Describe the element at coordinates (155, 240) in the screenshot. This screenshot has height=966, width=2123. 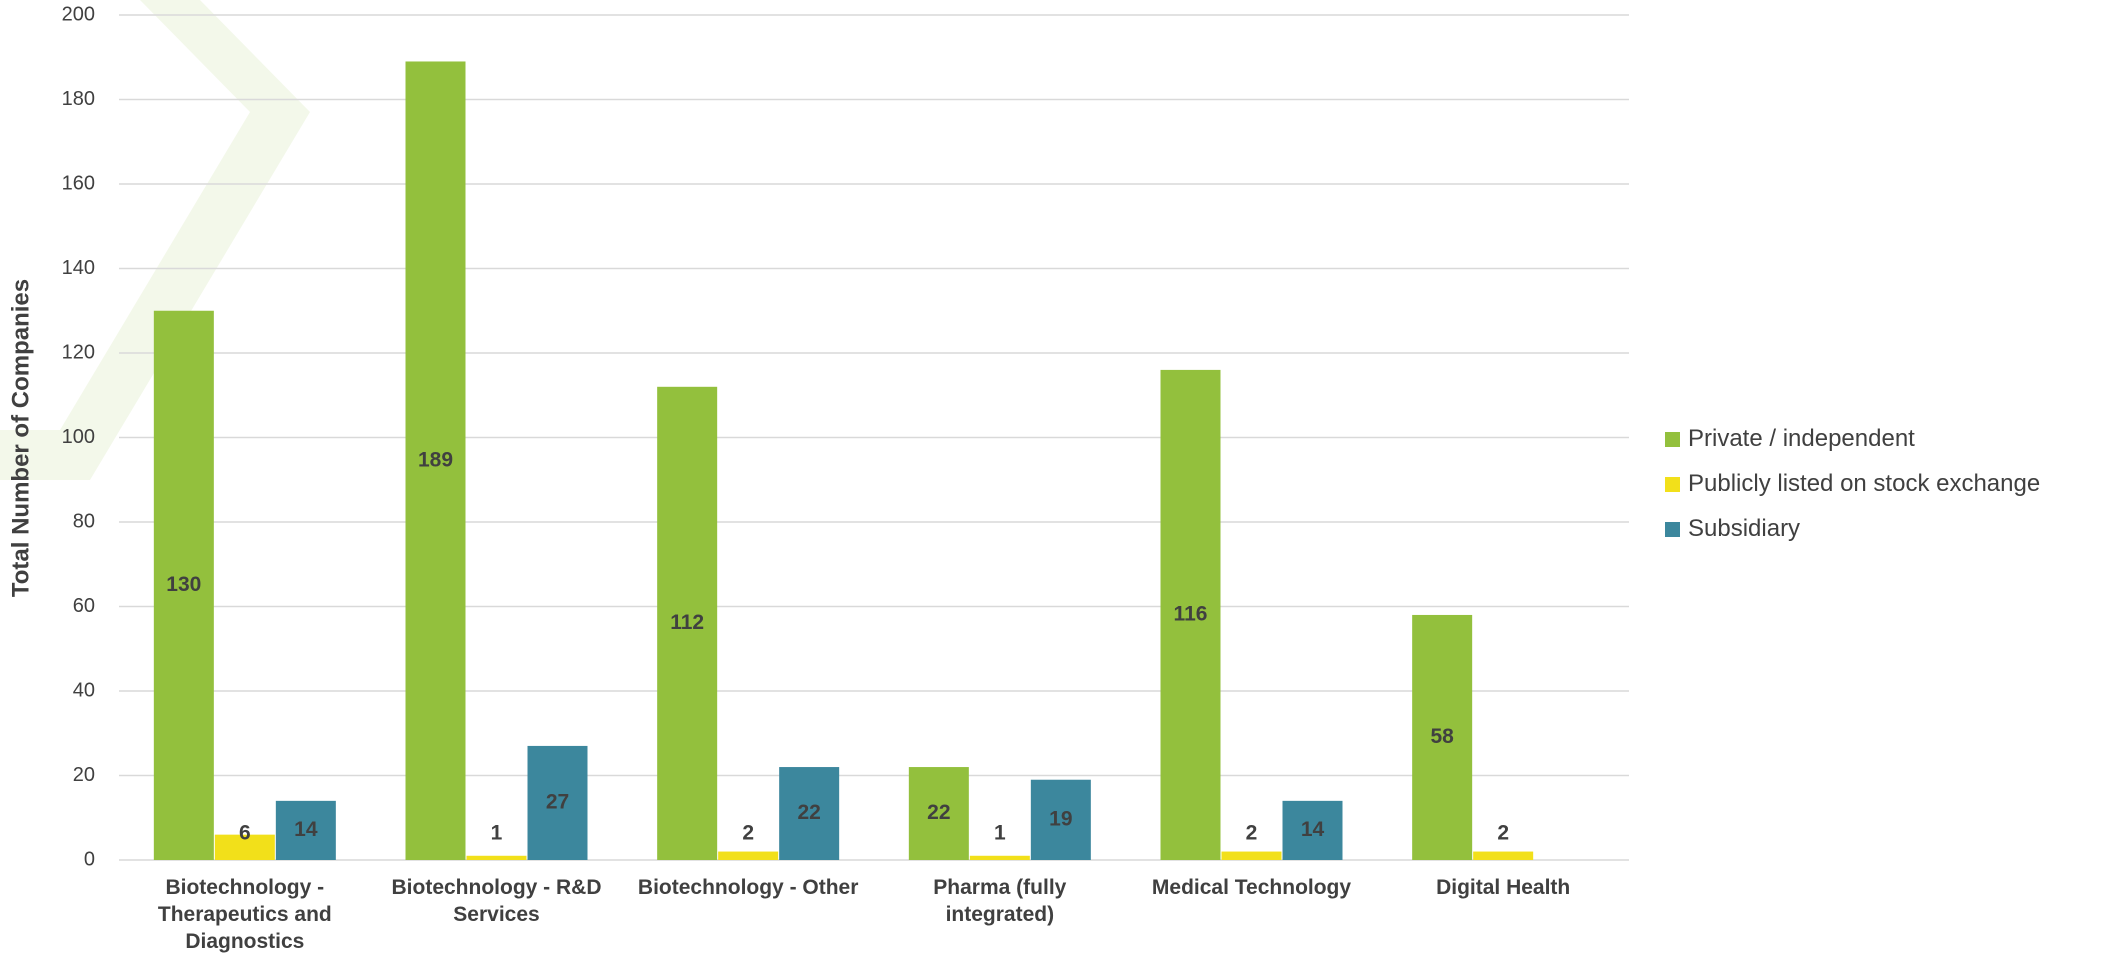
I see `watermark` at that location.